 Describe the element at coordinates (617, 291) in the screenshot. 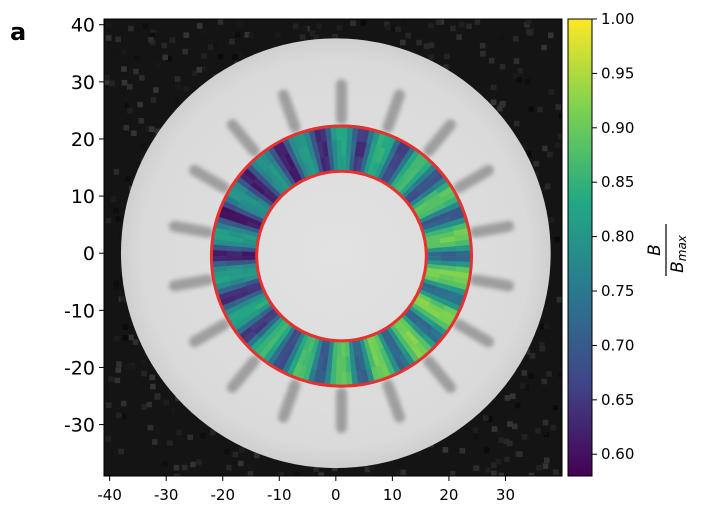

I see `colorbar-tick-label: 0.75` at that location.